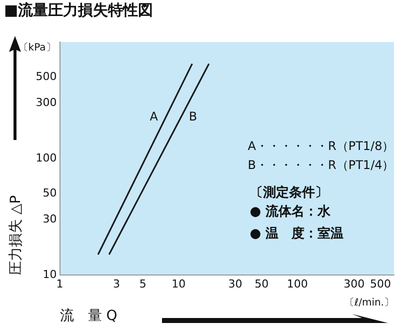 The height and width of the screenshot is (331, 406). I want to click on x-tick-label: 30, so click(235, 283).